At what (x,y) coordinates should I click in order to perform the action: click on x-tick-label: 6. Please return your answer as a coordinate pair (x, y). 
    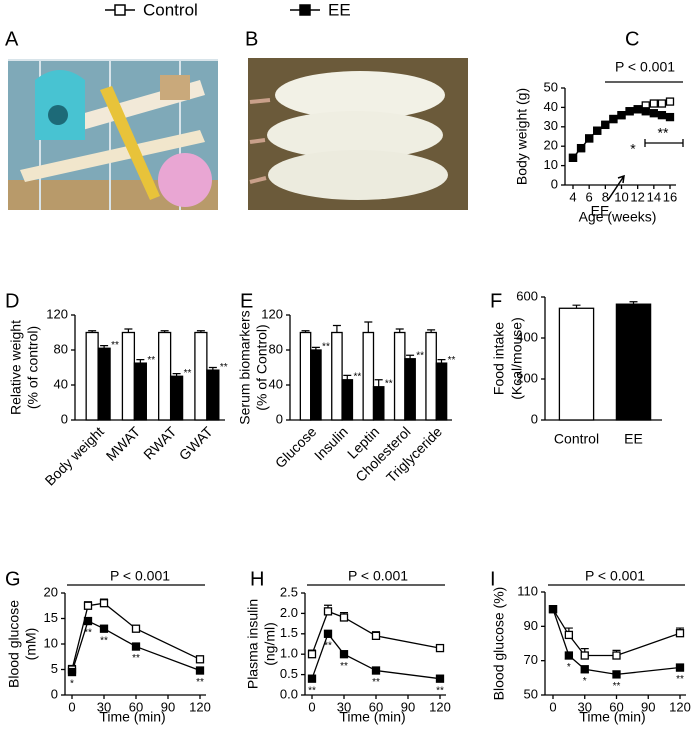
    Looking at the image, I should click on (589, 196).